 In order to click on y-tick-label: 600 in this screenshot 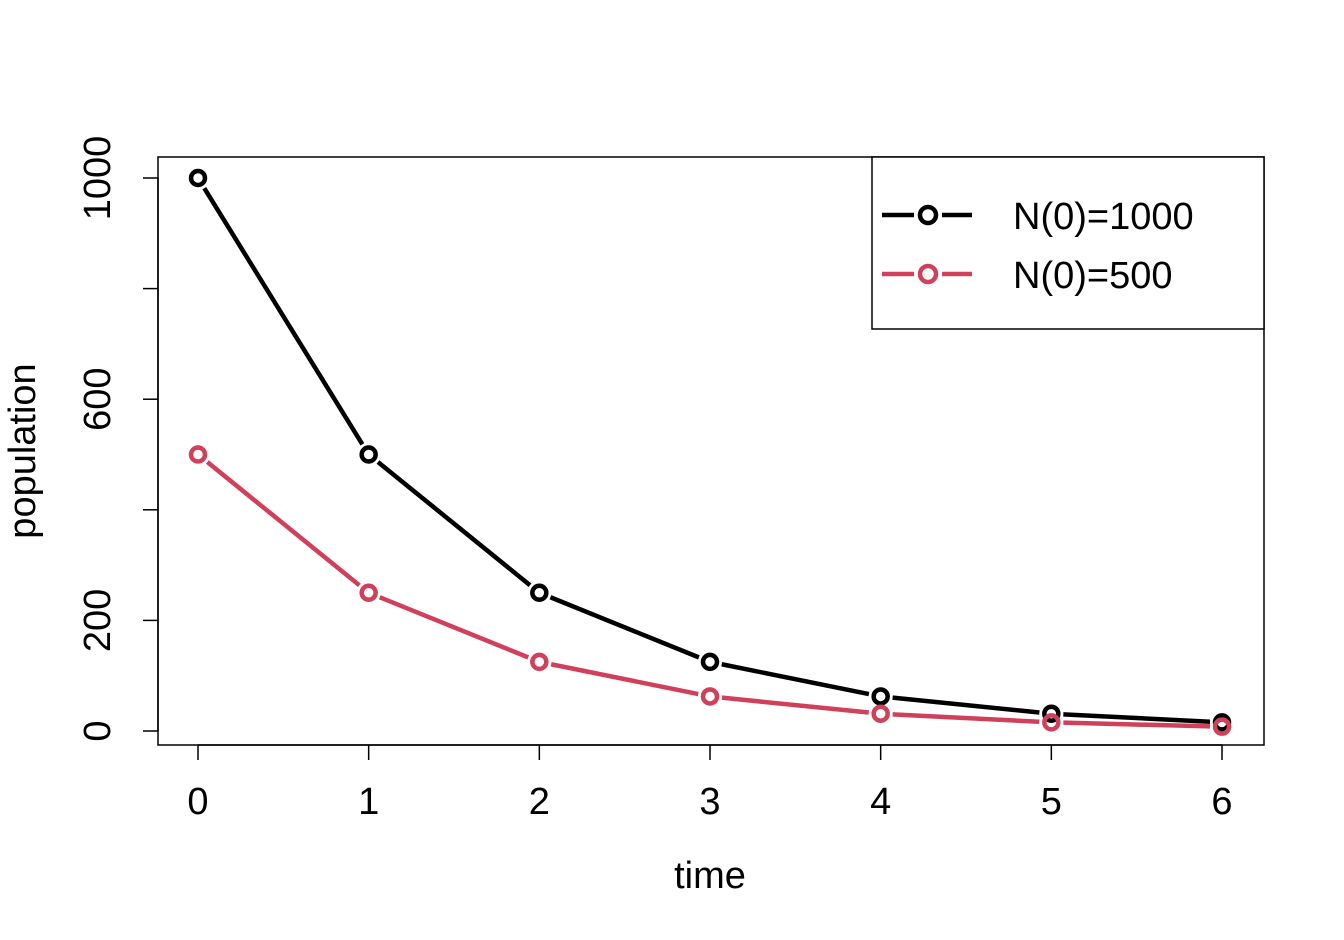, I will do `click(98, 398)`.